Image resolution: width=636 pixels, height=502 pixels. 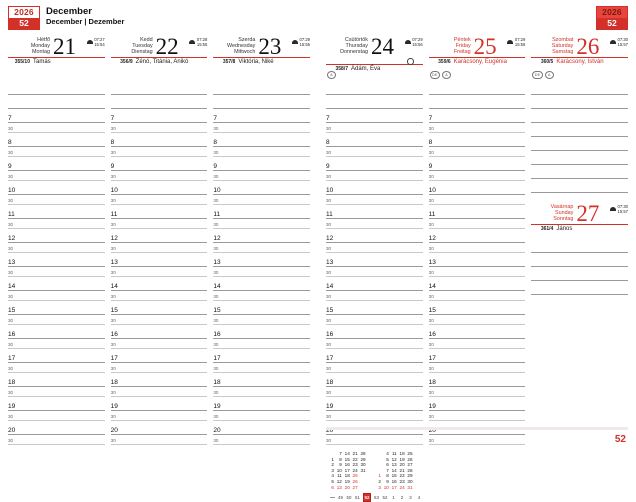 What do you see at coordinates (477, 152) in the screenshot?
I see `half-hour-row-8: 30` at bounding box center [477, 152].